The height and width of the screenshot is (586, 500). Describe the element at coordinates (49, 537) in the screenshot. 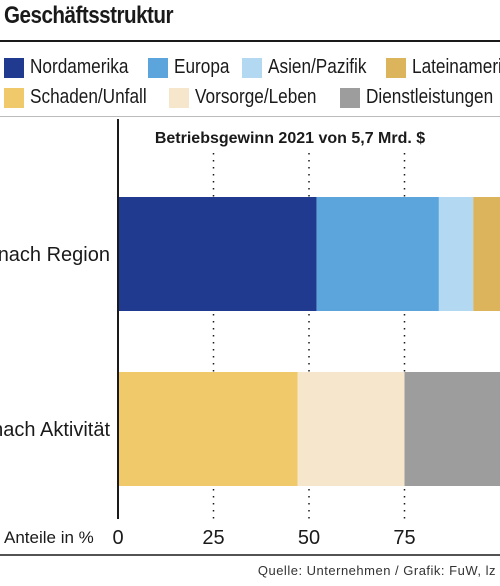

I see `x-axis-label: Anteile in %` at that location.